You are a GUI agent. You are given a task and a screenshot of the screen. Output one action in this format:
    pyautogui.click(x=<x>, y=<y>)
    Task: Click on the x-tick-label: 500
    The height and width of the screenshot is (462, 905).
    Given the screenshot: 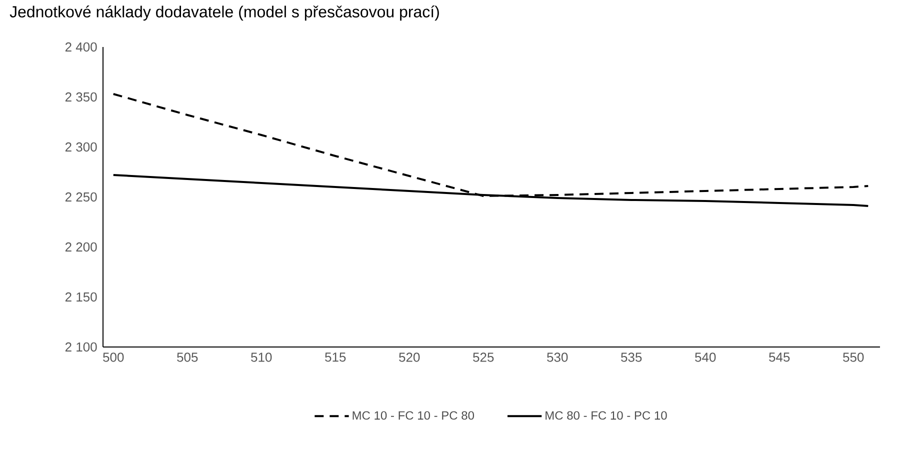 What is the action you would take?
    pyautogui.click(x=113, y=357)
    